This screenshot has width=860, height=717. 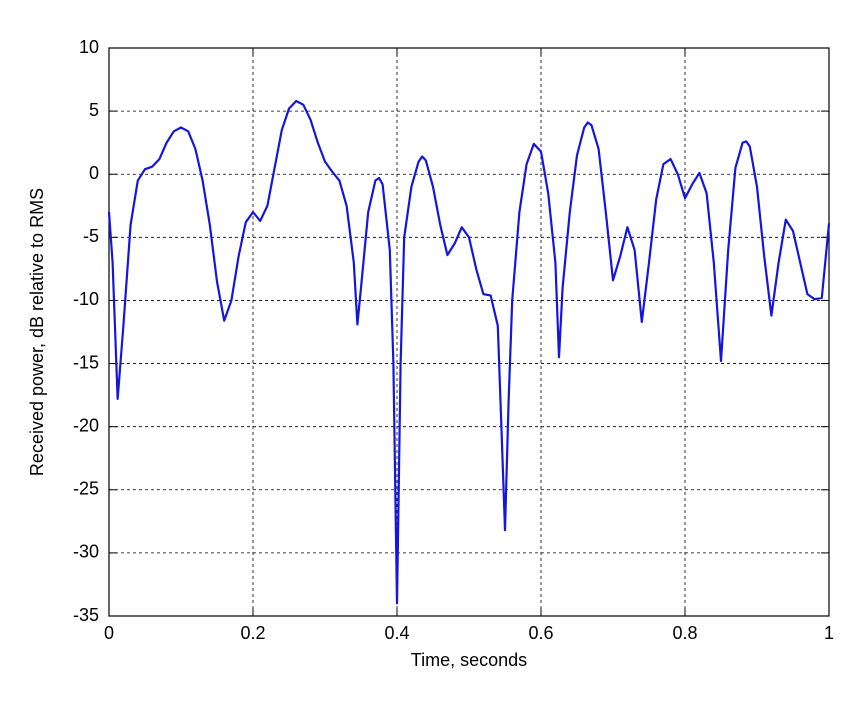 I want to click on y-tick-label: 0, so click(x=94, y=173).